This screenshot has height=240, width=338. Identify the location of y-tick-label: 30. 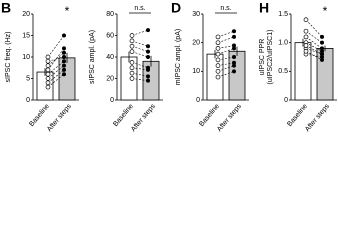
(196, 14).